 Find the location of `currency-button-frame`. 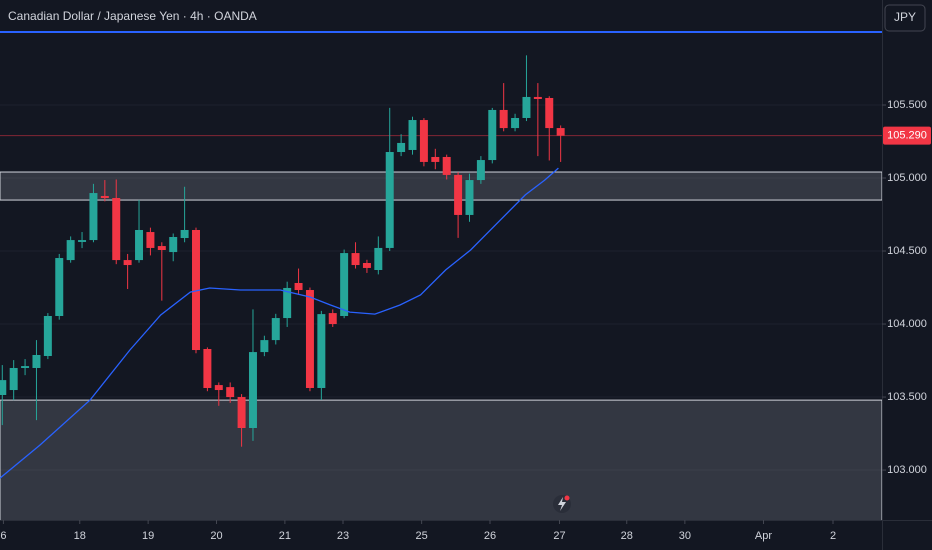

currency-button-frame is located at coordinates (905, 18).